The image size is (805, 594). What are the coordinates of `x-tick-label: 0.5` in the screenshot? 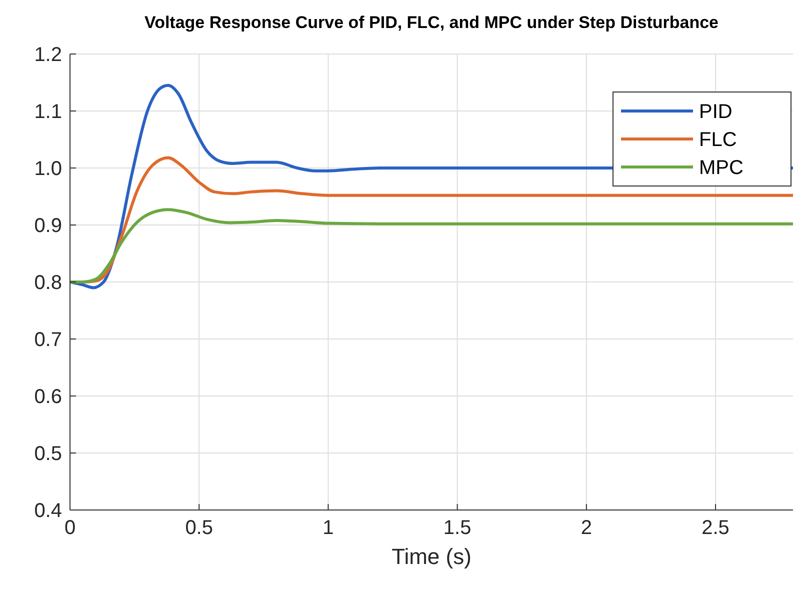 It's located at (199, 528).